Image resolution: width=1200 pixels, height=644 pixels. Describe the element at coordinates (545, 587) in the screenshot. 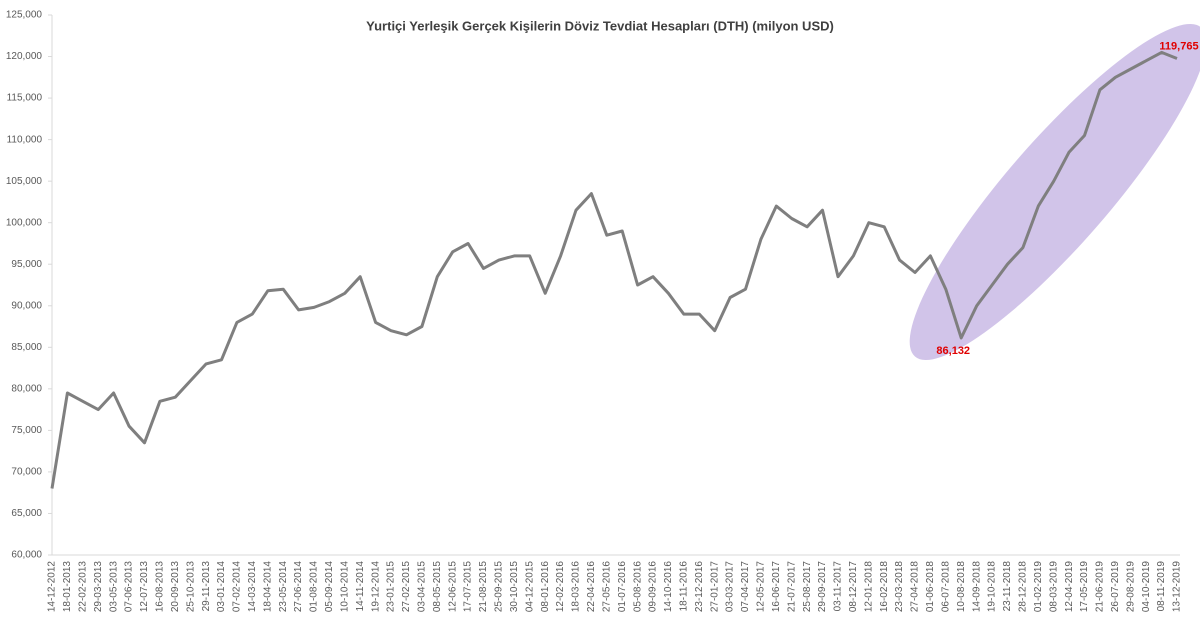

I see `x-tick-label: 08-01-2016` at that location.